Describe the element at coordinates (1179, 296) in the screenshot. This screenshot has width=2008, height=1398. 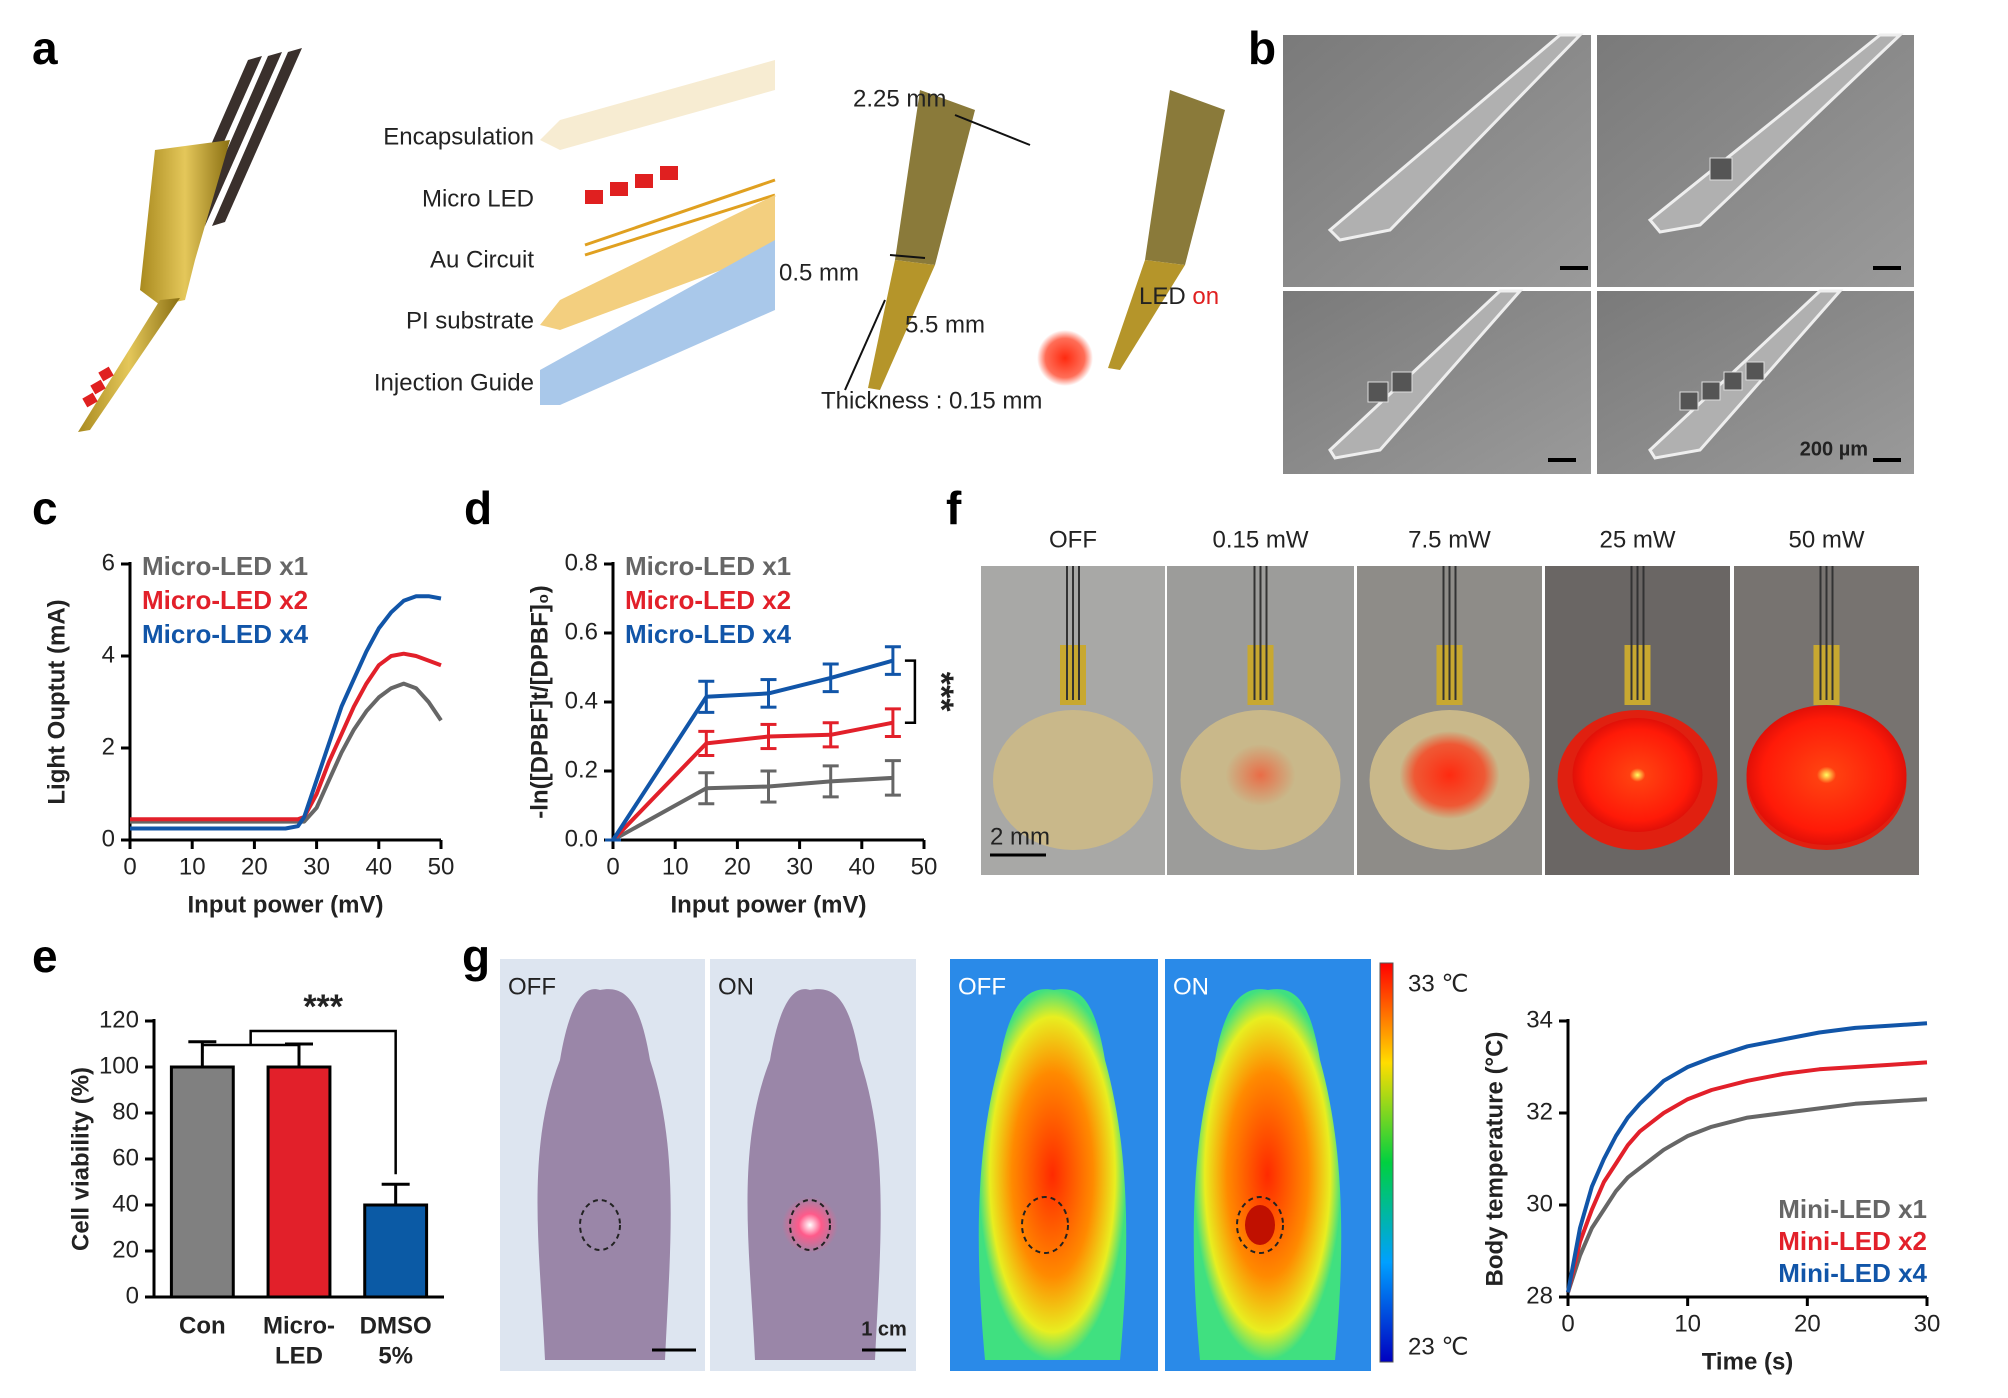
I see `led-label: LED on` at that location.